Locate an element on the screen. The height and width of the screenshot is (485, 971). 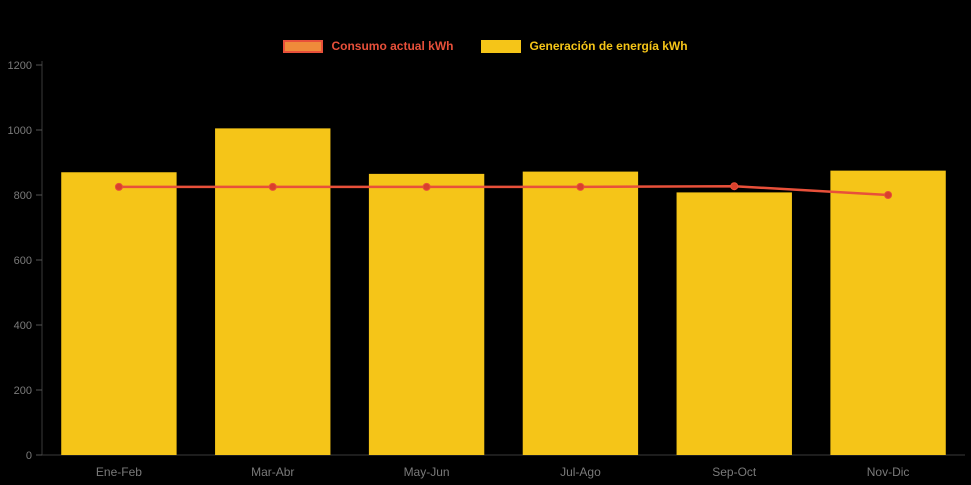
x-tick-label: Mar-Abr is located at coordinates (272, 472).